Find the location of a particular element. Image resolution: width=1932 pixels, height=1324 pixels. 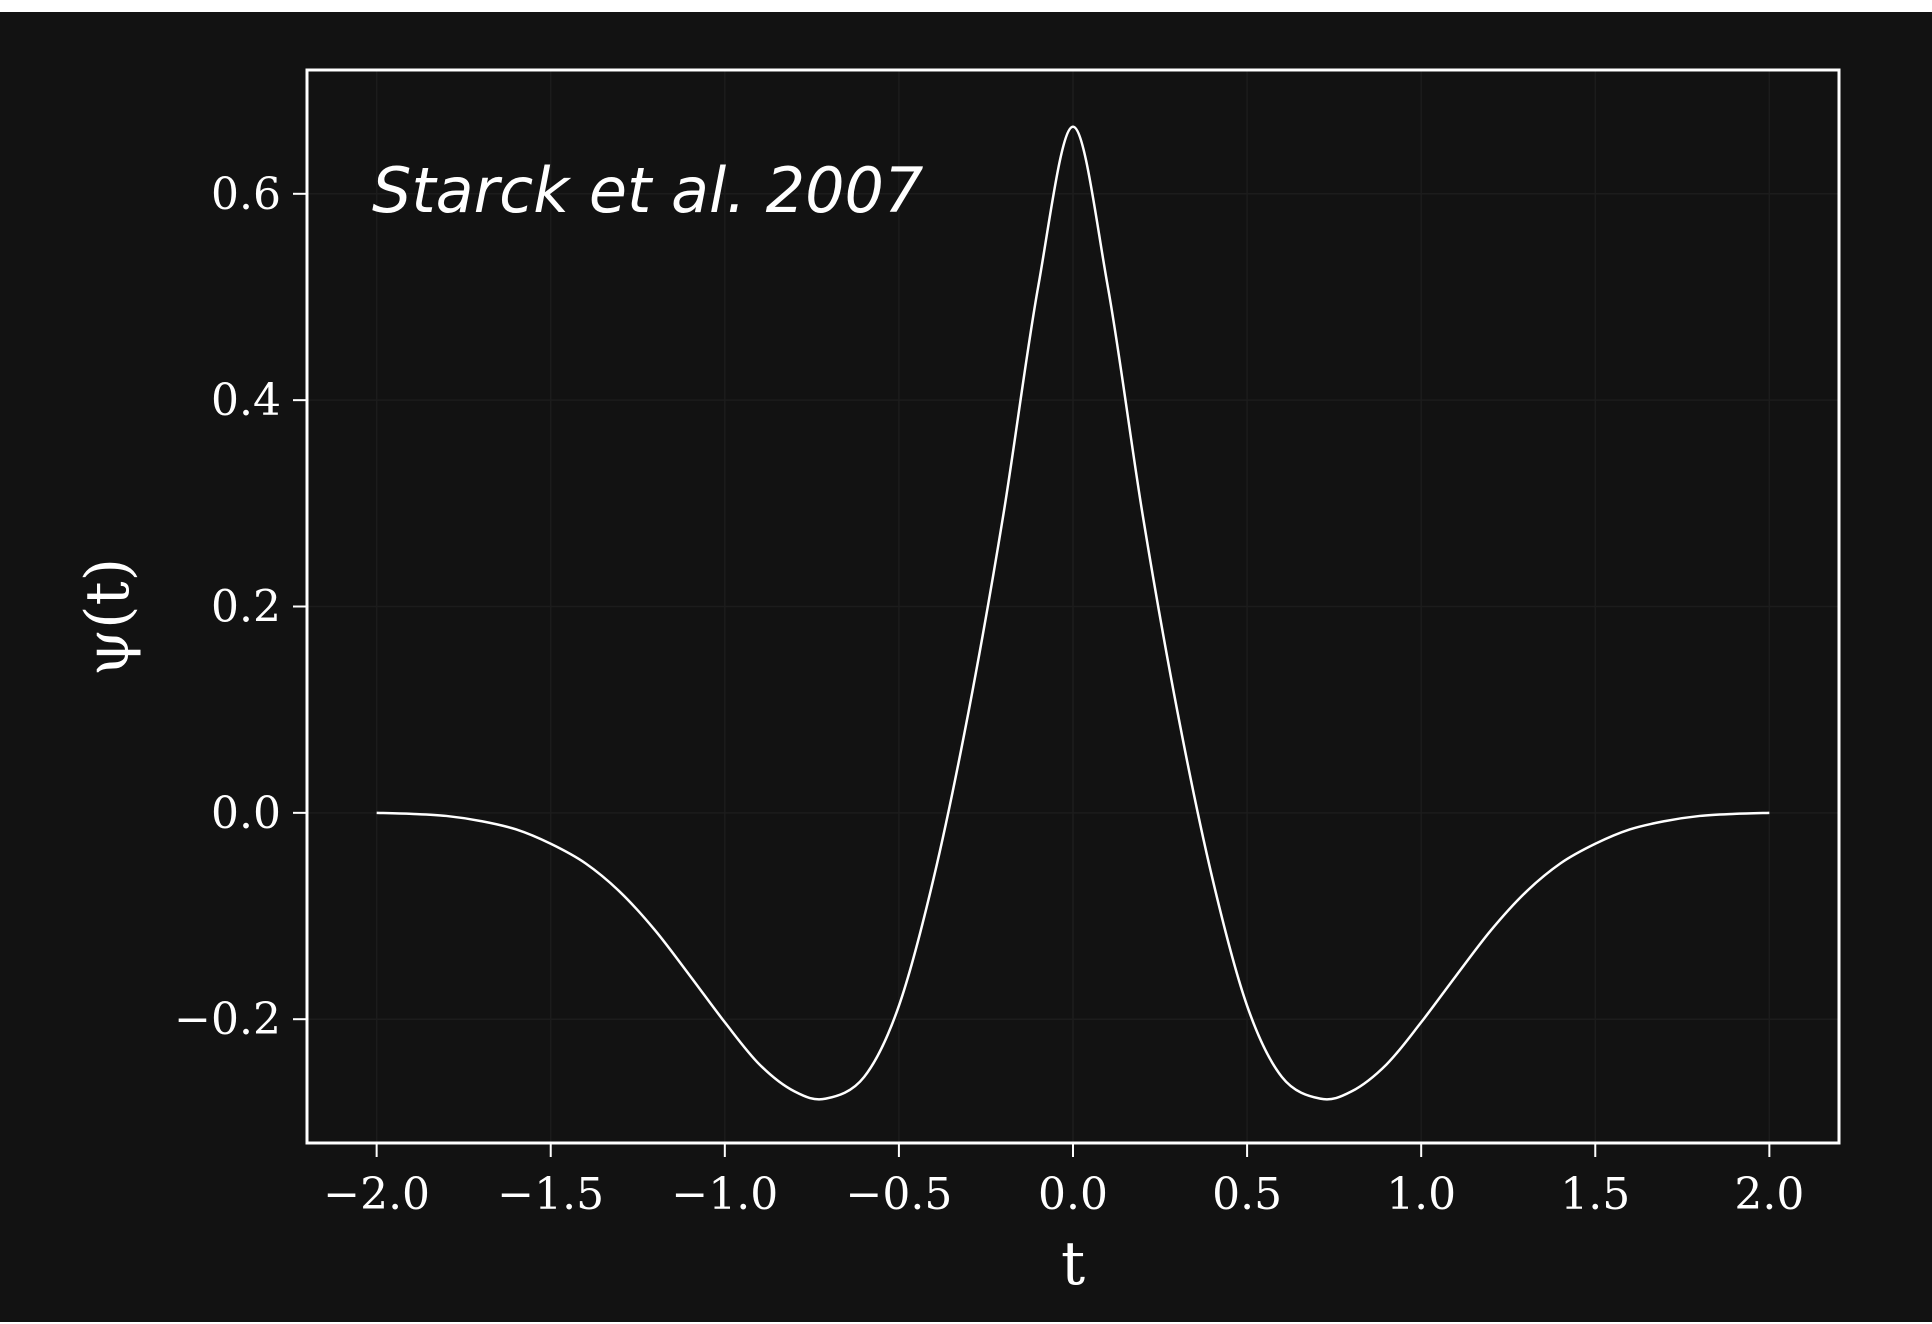

x-tick-label-0: −2.0 is located at coordinates (376, 1194).